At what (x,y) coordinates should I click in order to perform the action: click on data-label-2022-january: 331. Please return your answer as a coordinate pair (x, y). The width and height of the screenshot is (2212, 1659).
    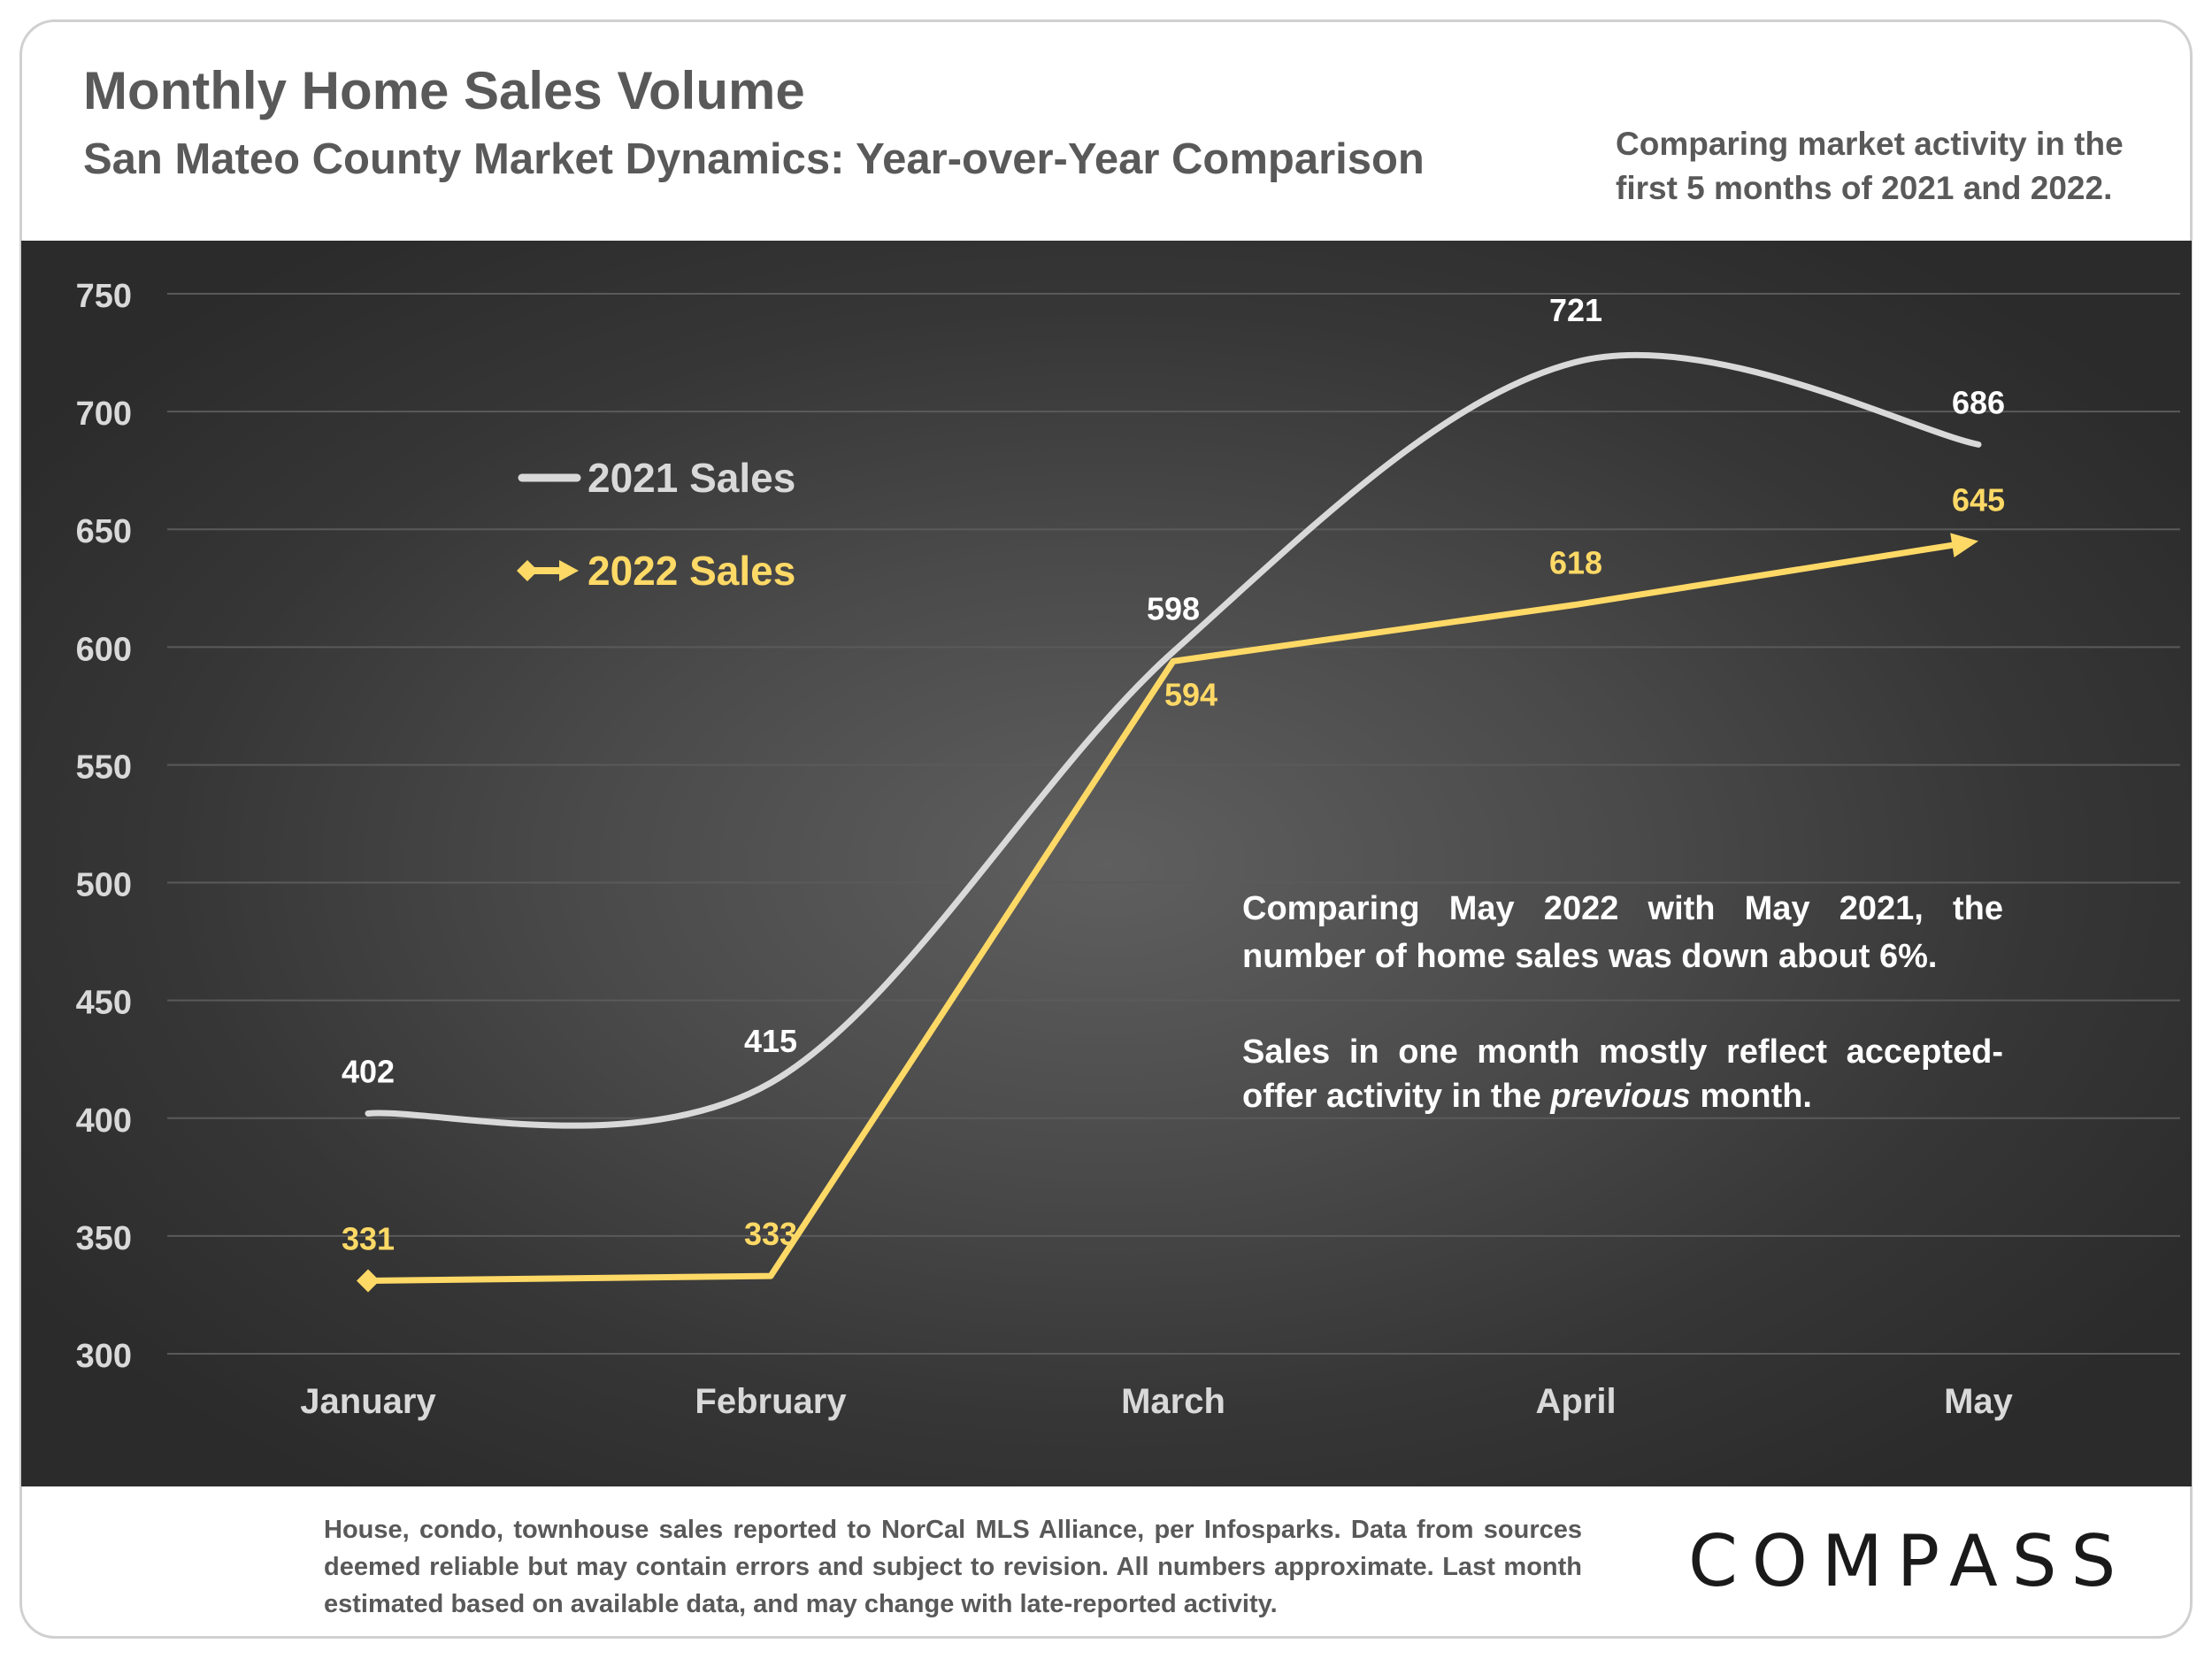
    Looking at the image, I should click on (369, 1238).